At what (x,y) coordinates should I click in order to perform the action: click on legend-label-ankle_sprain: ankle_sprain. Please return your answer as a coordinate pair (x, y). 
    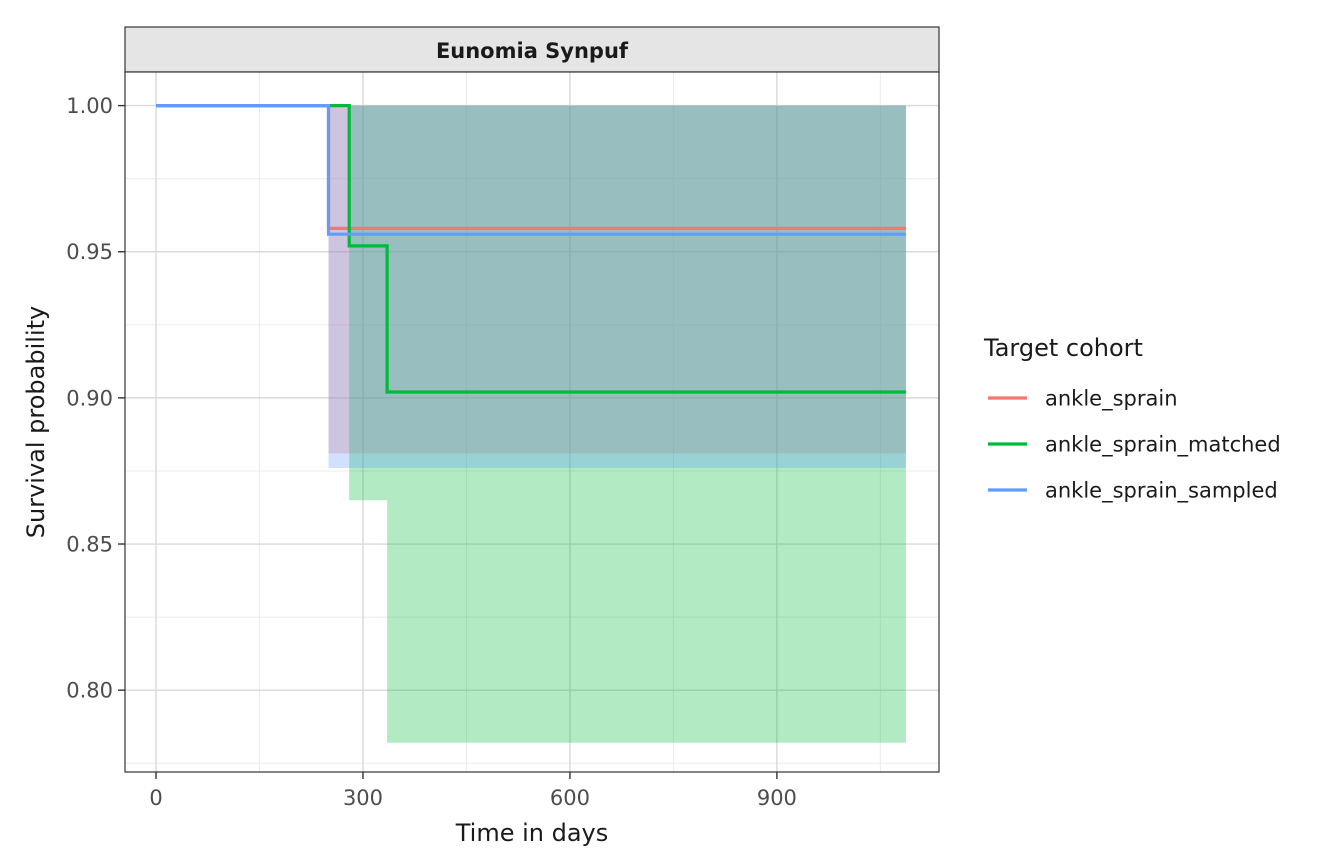
    Looking at the image, I should click on (1111, 399).